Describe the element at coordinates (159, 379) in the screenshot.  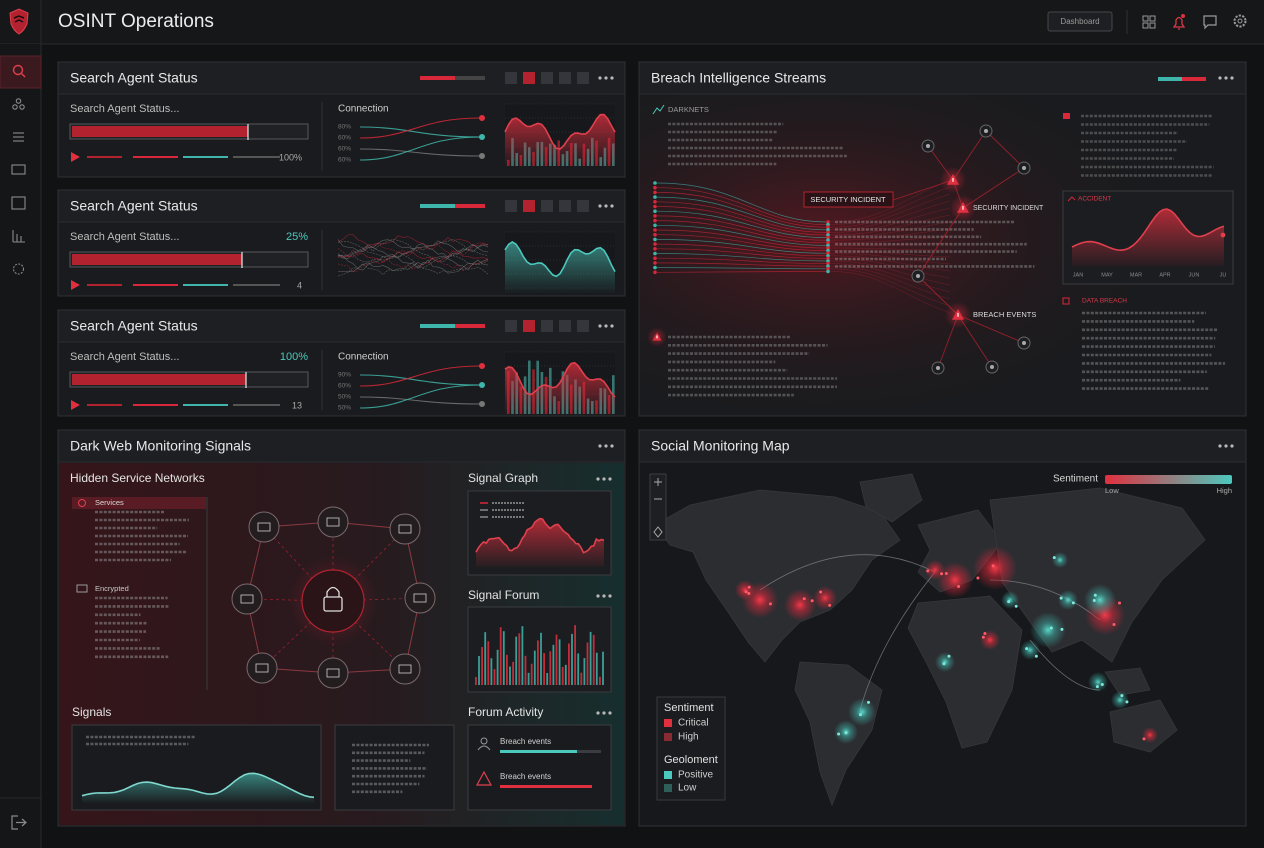
I see `progress-fill` at that location.